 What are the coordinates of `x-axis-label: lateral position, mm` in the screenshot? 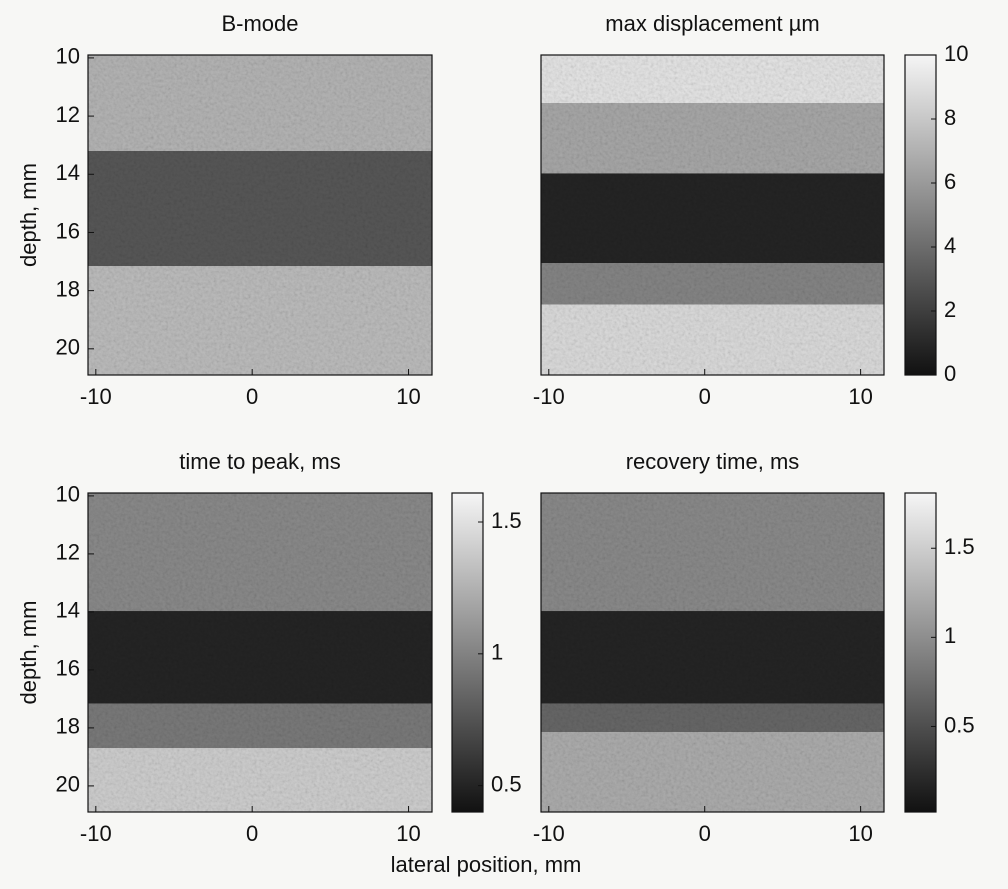 It's located at (486, 864).